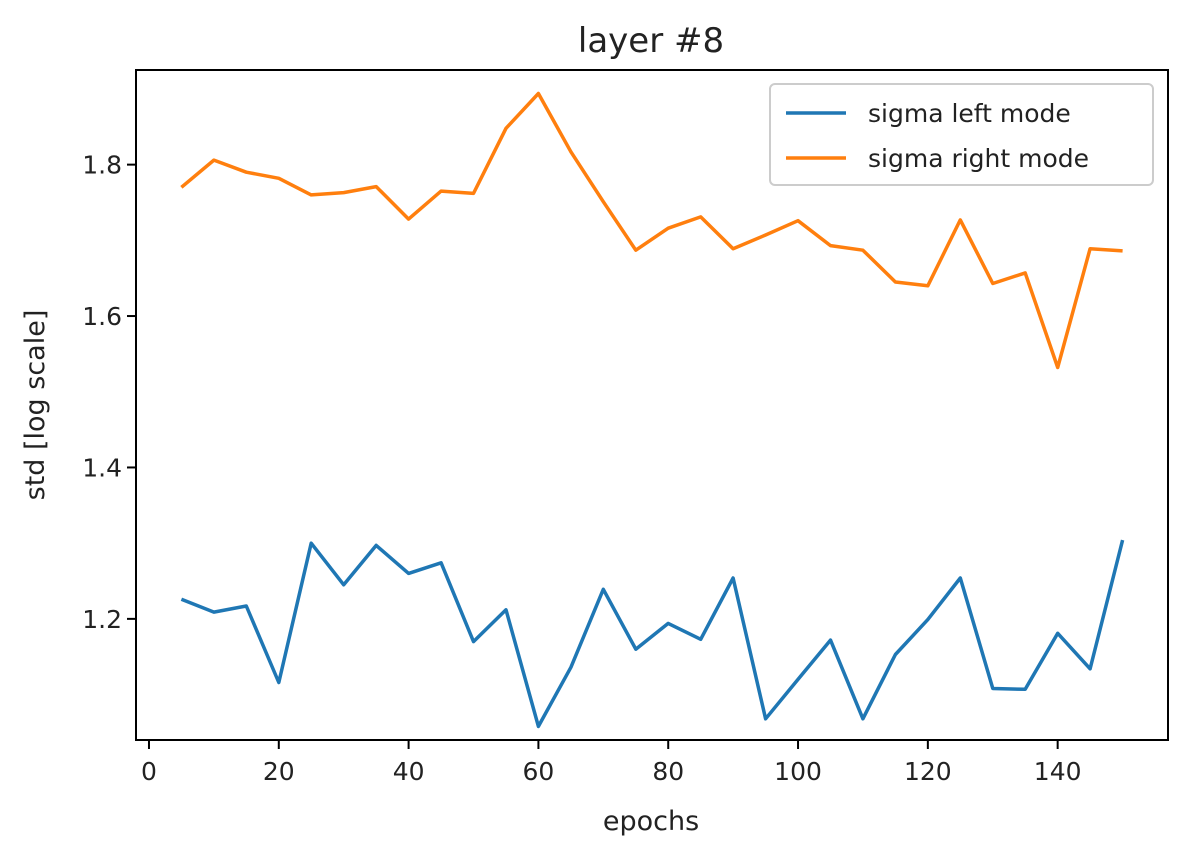 The image size is (1196, 855). I want to click on y-tick-label: 1.8, so click(102, 165).